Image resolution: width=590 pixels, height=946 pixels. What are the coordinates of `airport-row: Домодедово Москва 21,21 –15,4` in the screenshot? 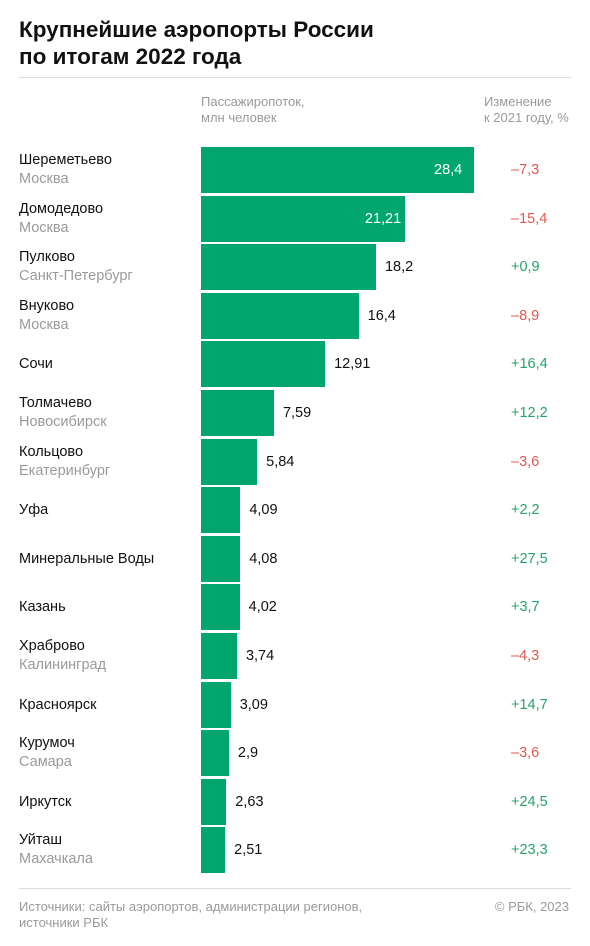 It's located at (295, 219).